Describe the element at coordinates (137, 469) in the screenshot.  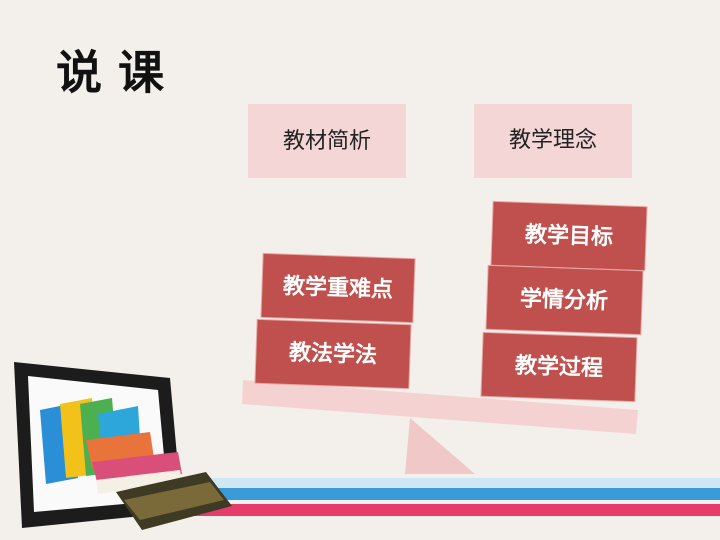
I see `book` at that location.